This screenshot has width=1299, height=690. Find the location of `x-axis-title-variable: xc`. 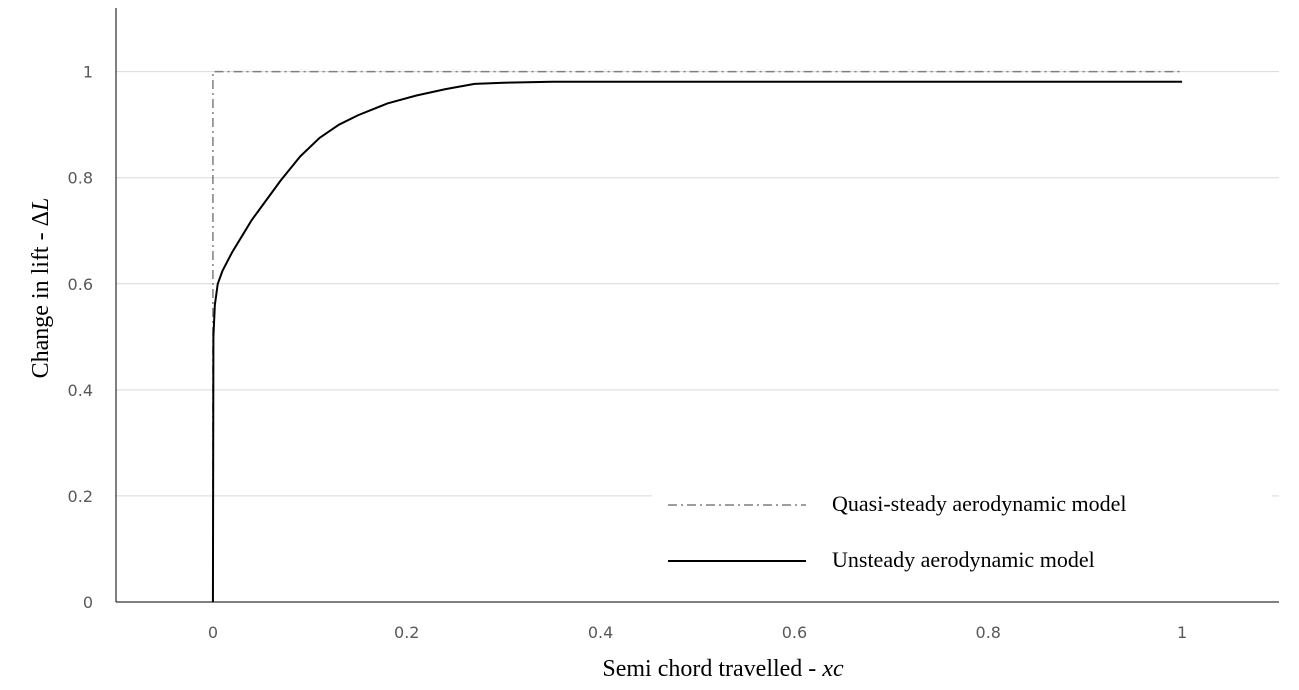

x-axis-title-variable: xc is located at coordinates (832, 669).